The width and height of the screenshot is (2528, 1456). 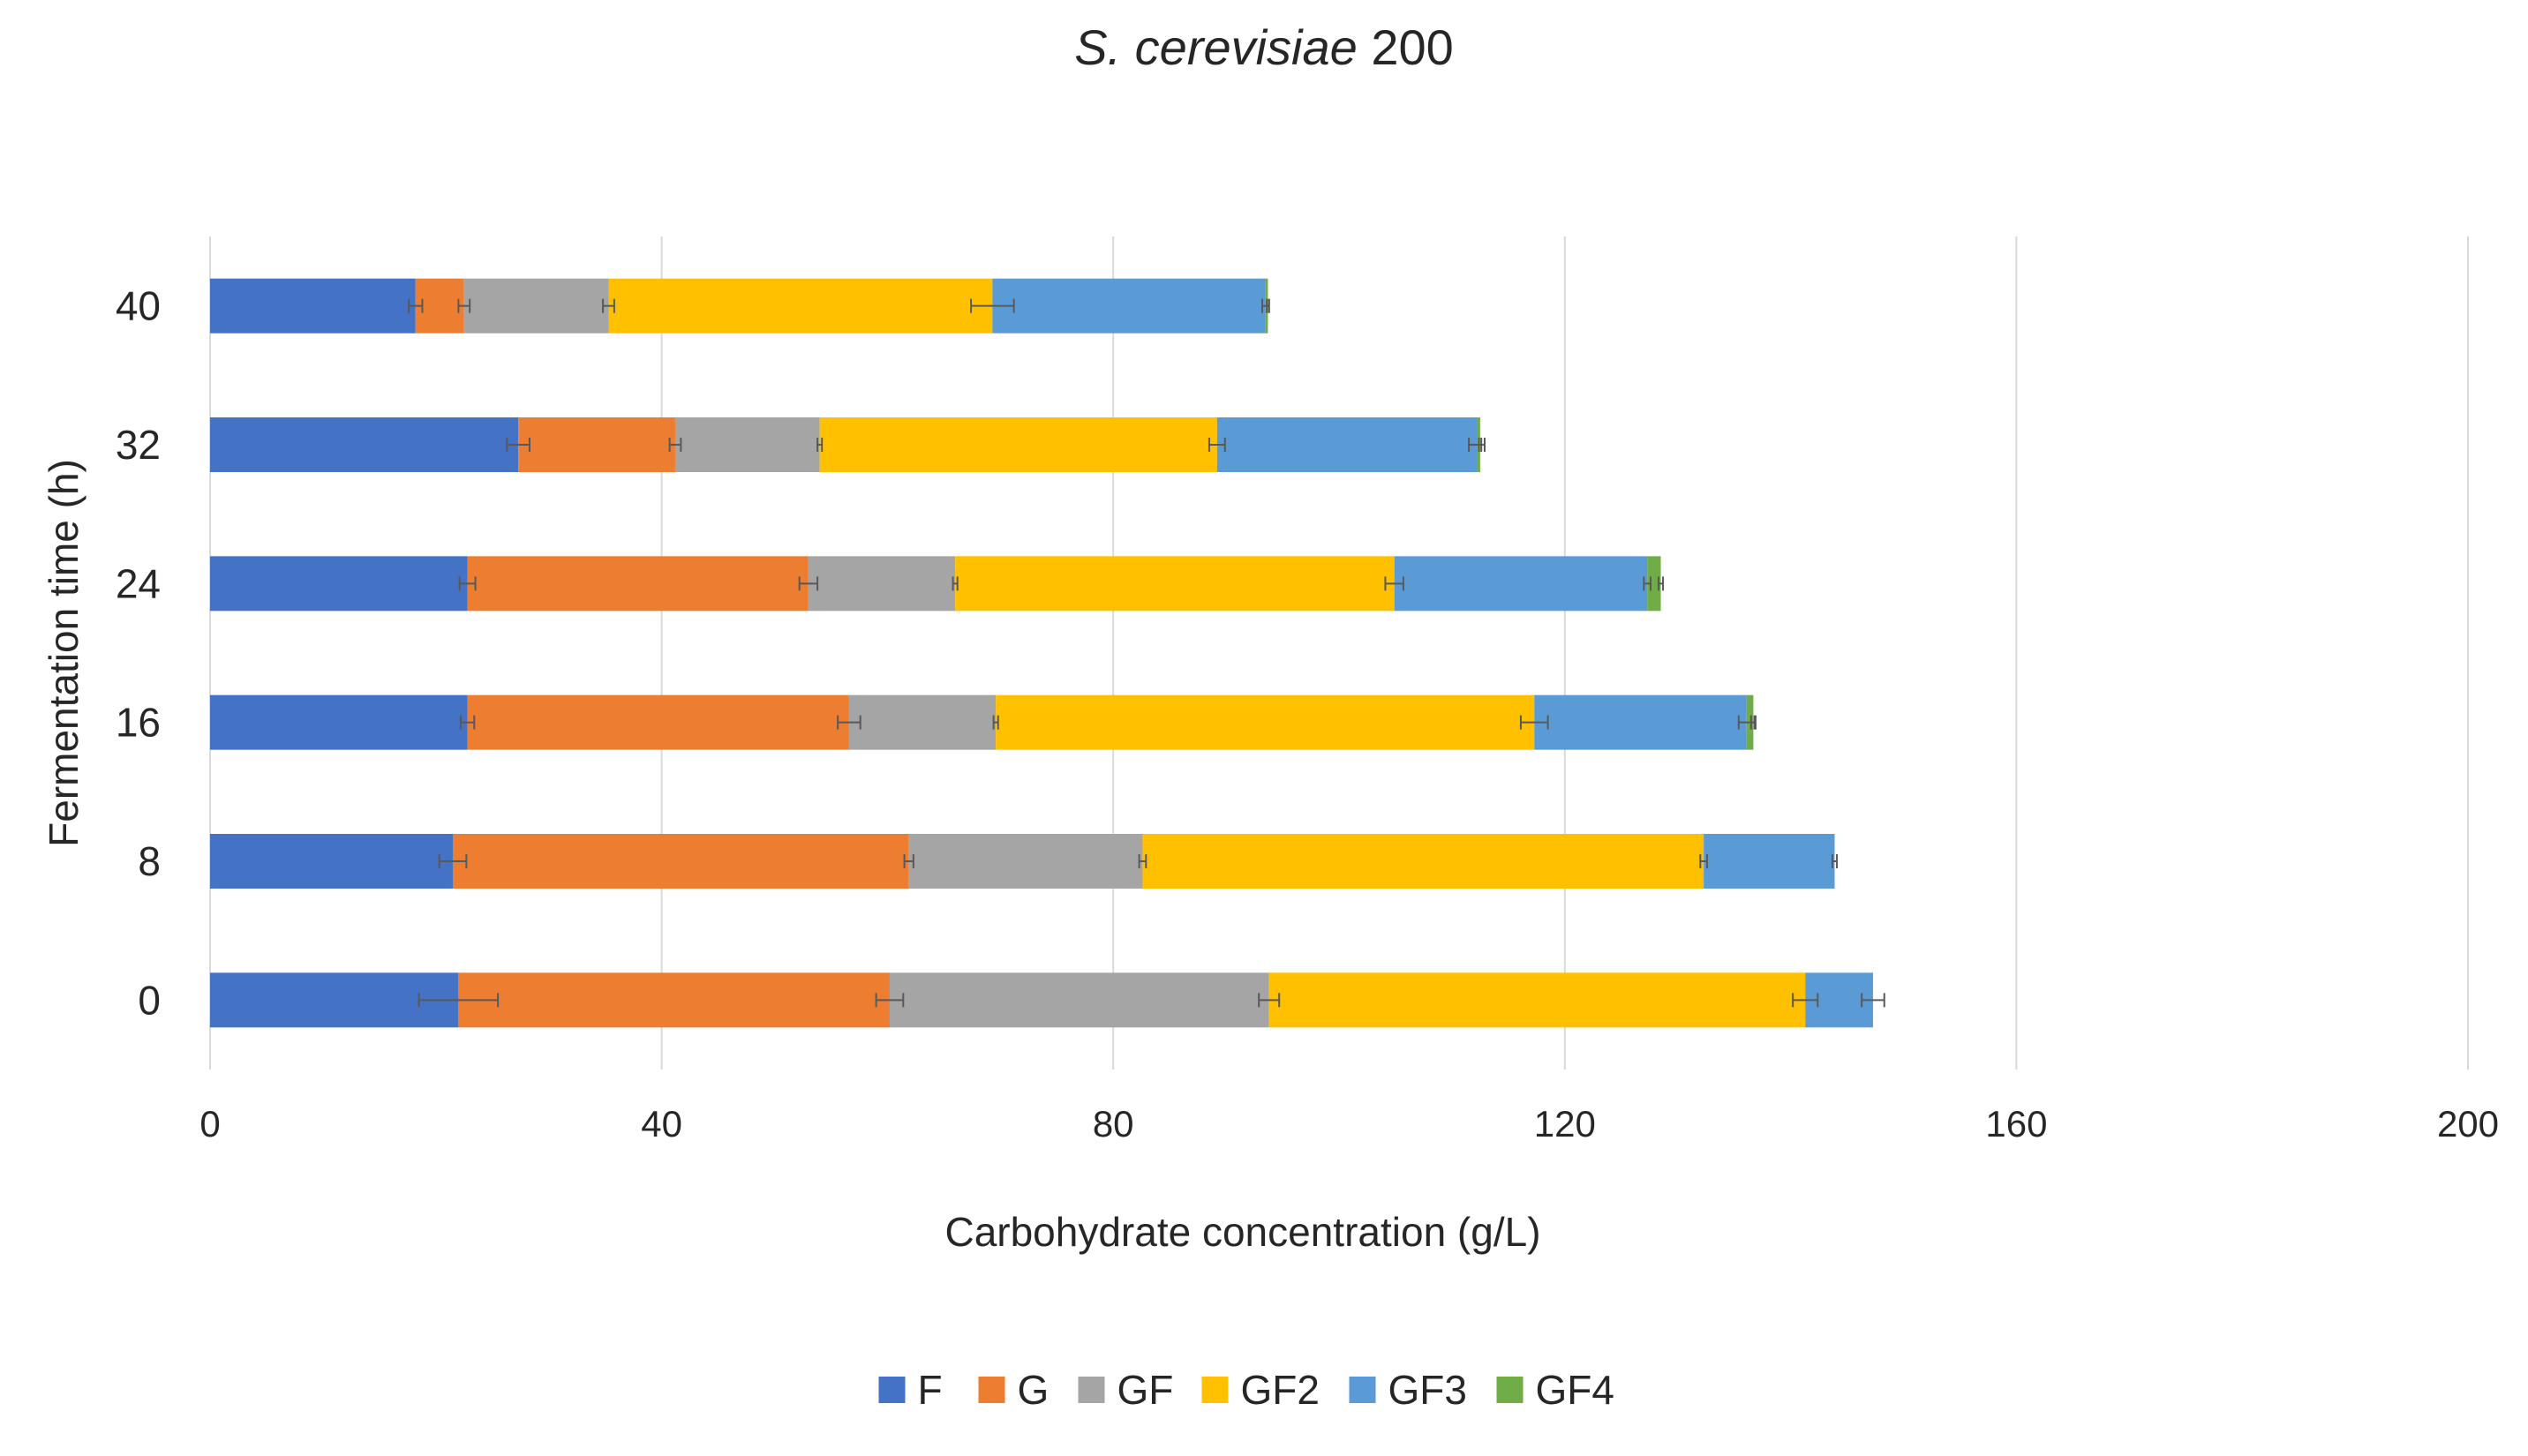 I want to click on bar-segment-gf2-t0, so click(x=1537, y=1000).